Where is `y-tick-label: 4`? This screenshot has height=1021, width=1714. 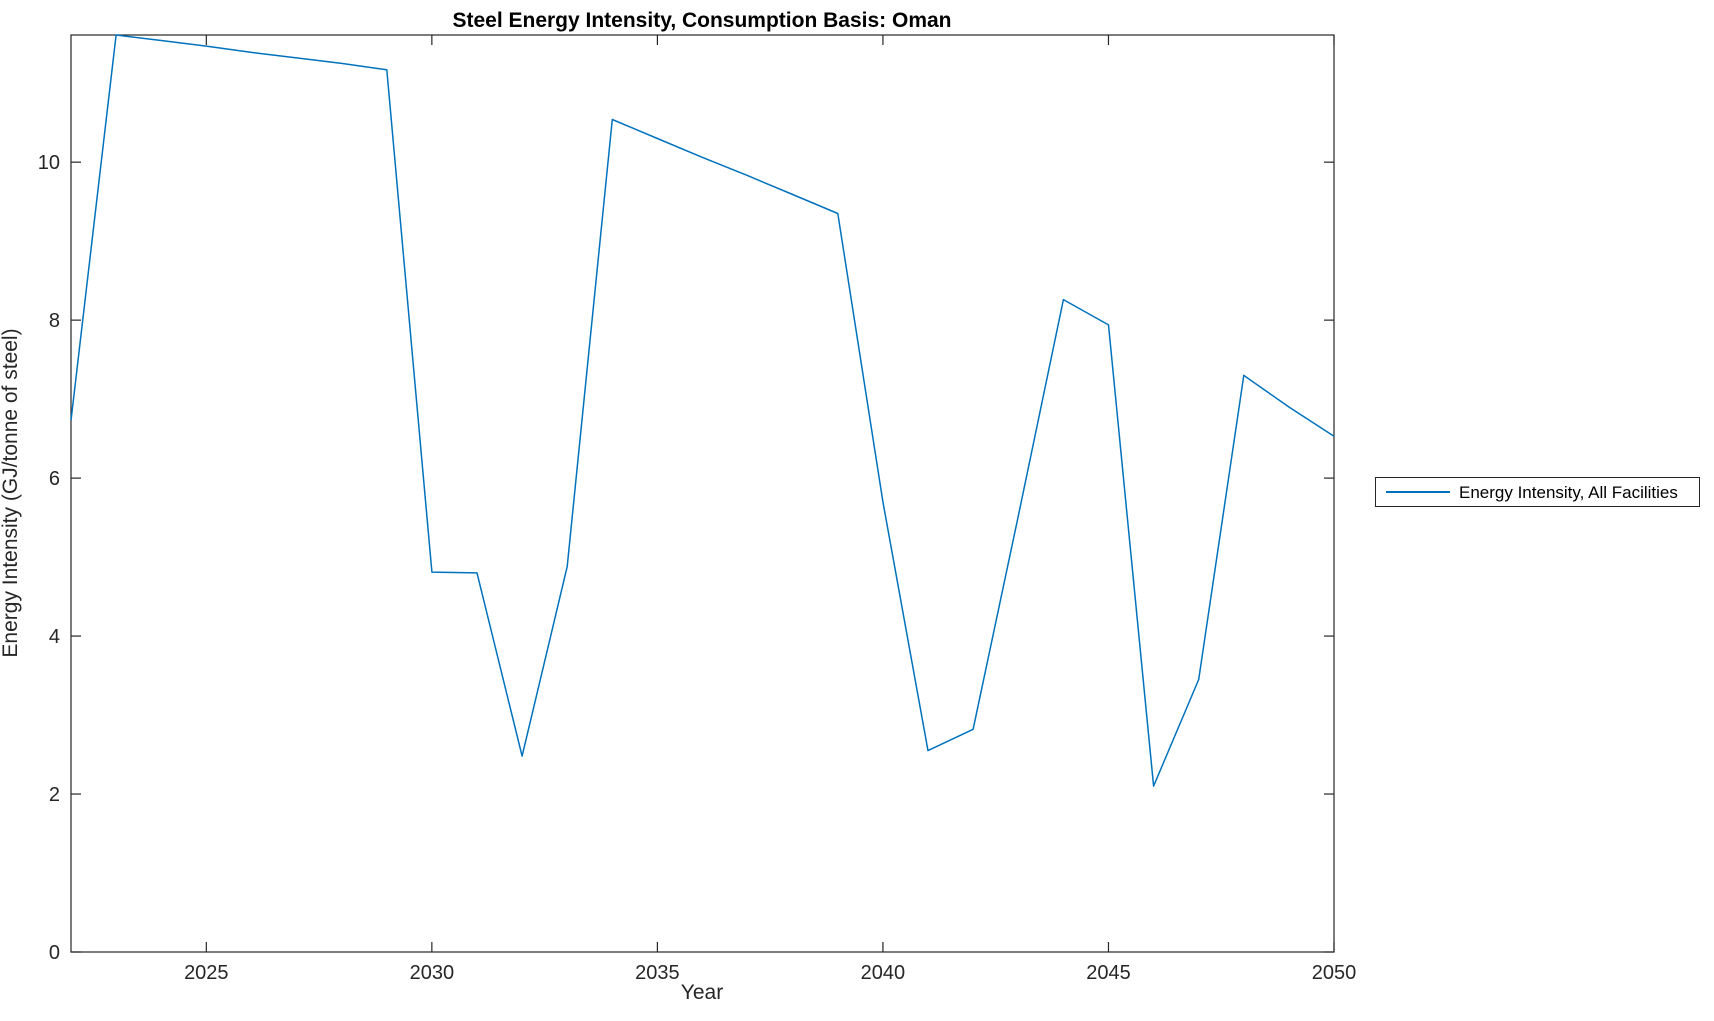
y-tick-label: 4 is located at coordinates (54, 637).